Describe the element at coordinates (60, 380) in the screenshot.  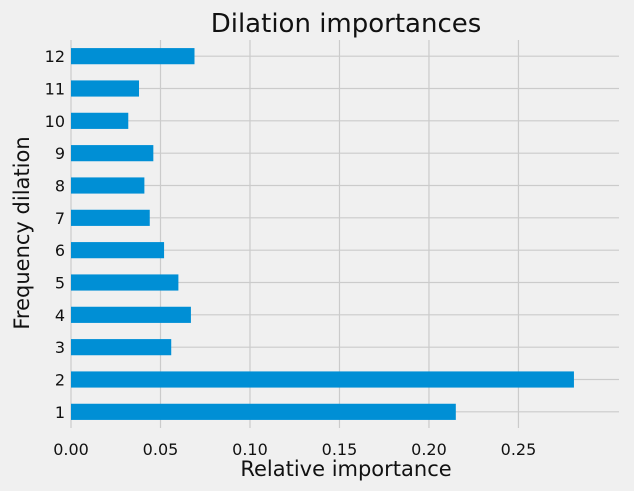
I see `y-tick-label: 2` at that location.